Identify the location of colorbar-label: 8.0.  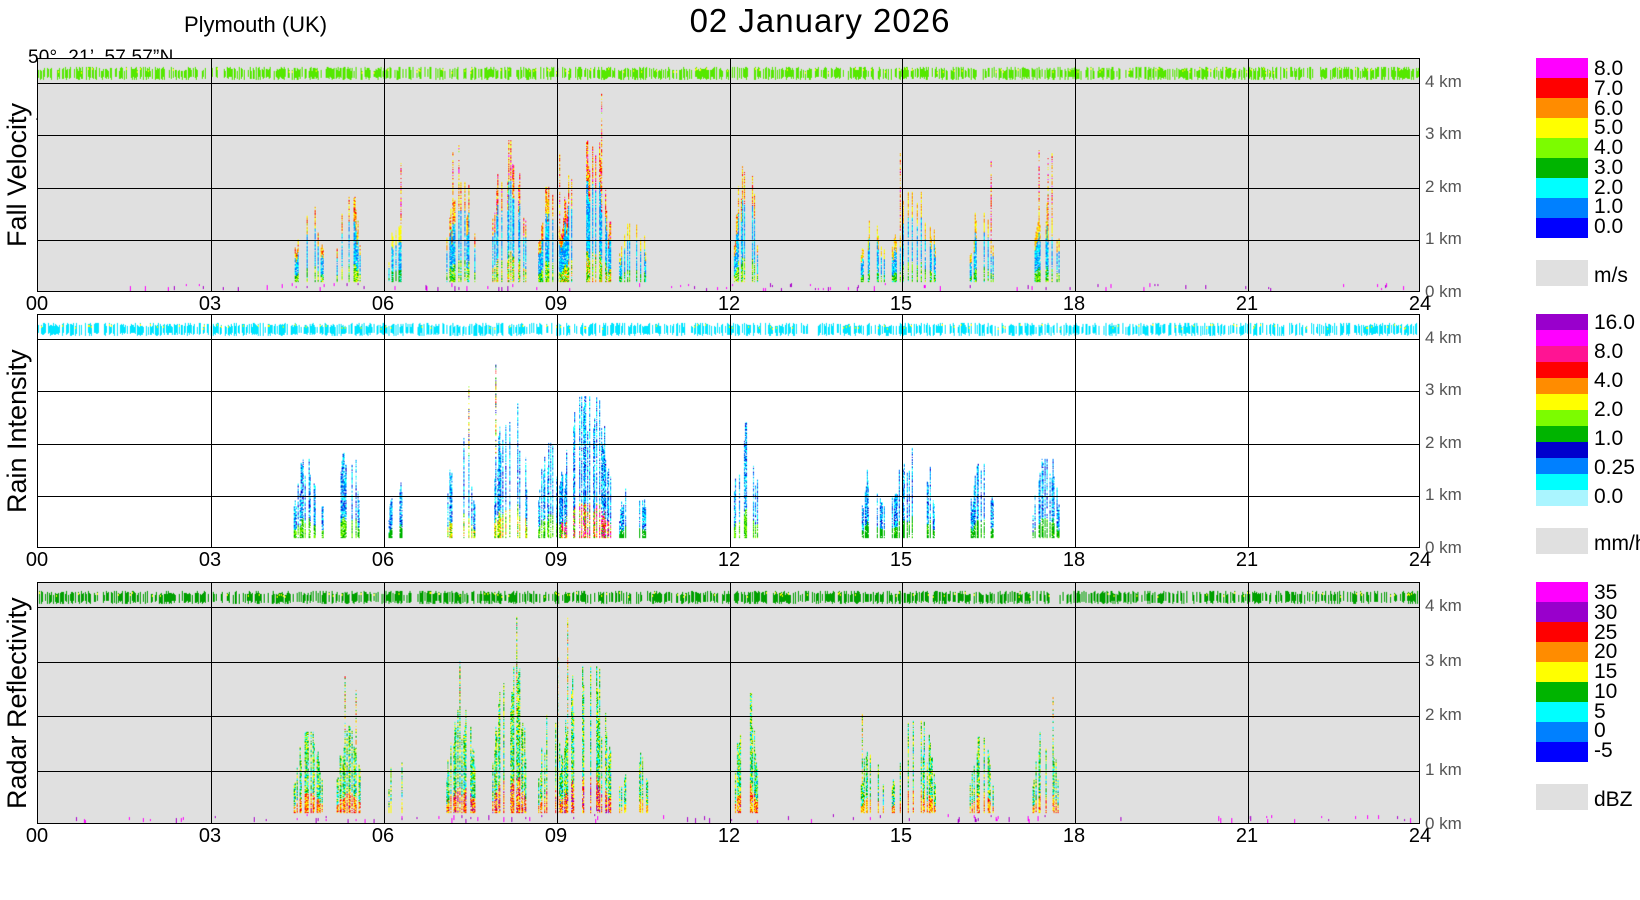
(1609, 351).